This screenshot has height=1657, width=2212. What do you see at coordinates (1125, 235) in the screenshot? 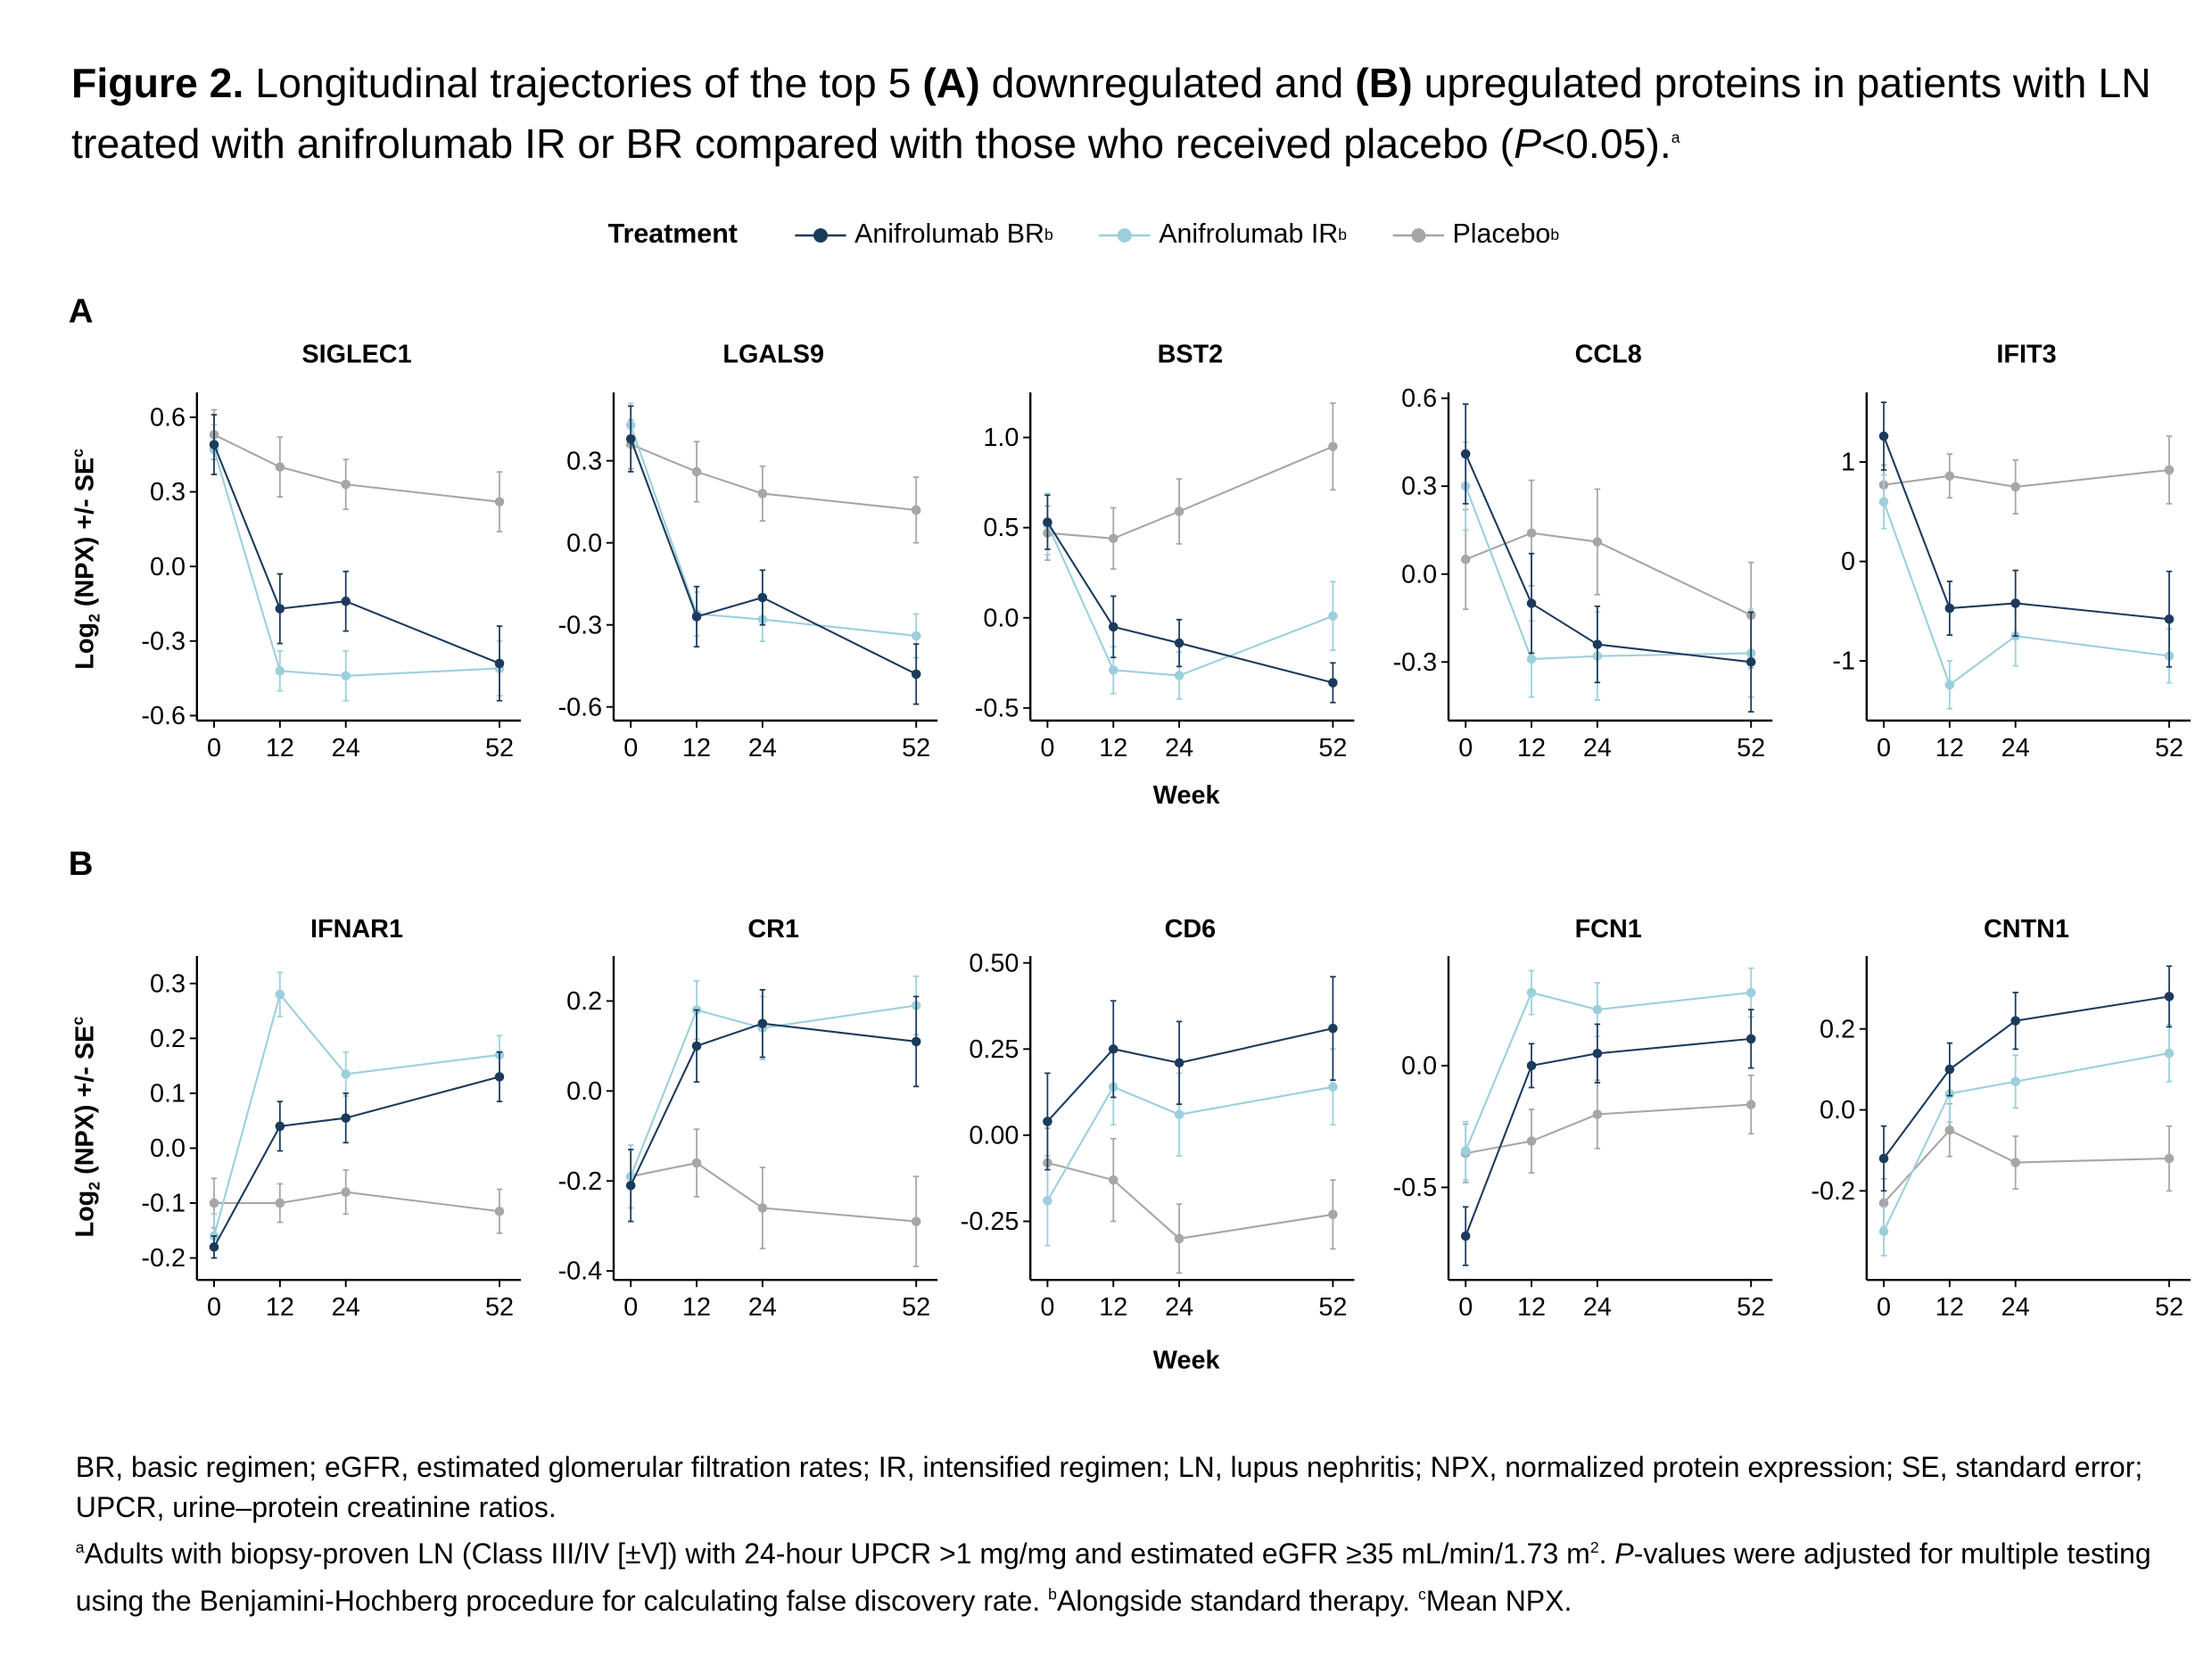
I see `legend-swatch-ir` at bounding box center [1125, 235].